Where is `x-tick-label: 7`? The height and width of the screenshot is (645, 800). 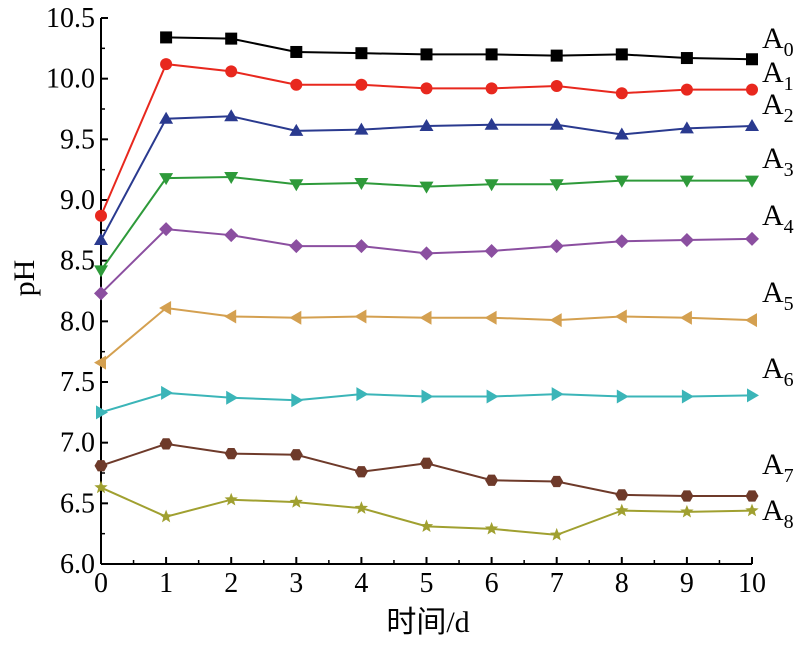
x-tick-label: 7 is located at coordinates (557, 583).